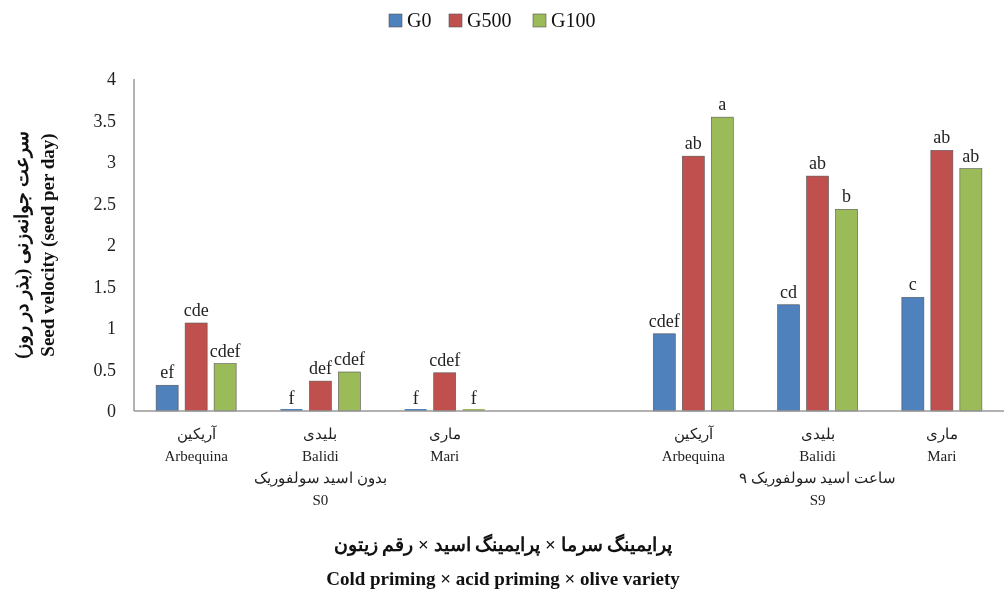 This screenshot has width=1006, height=592. What do you see at coordinates (722, 104) in the screenshot?
I see `data-label: a` at bounding box center [722, 104].